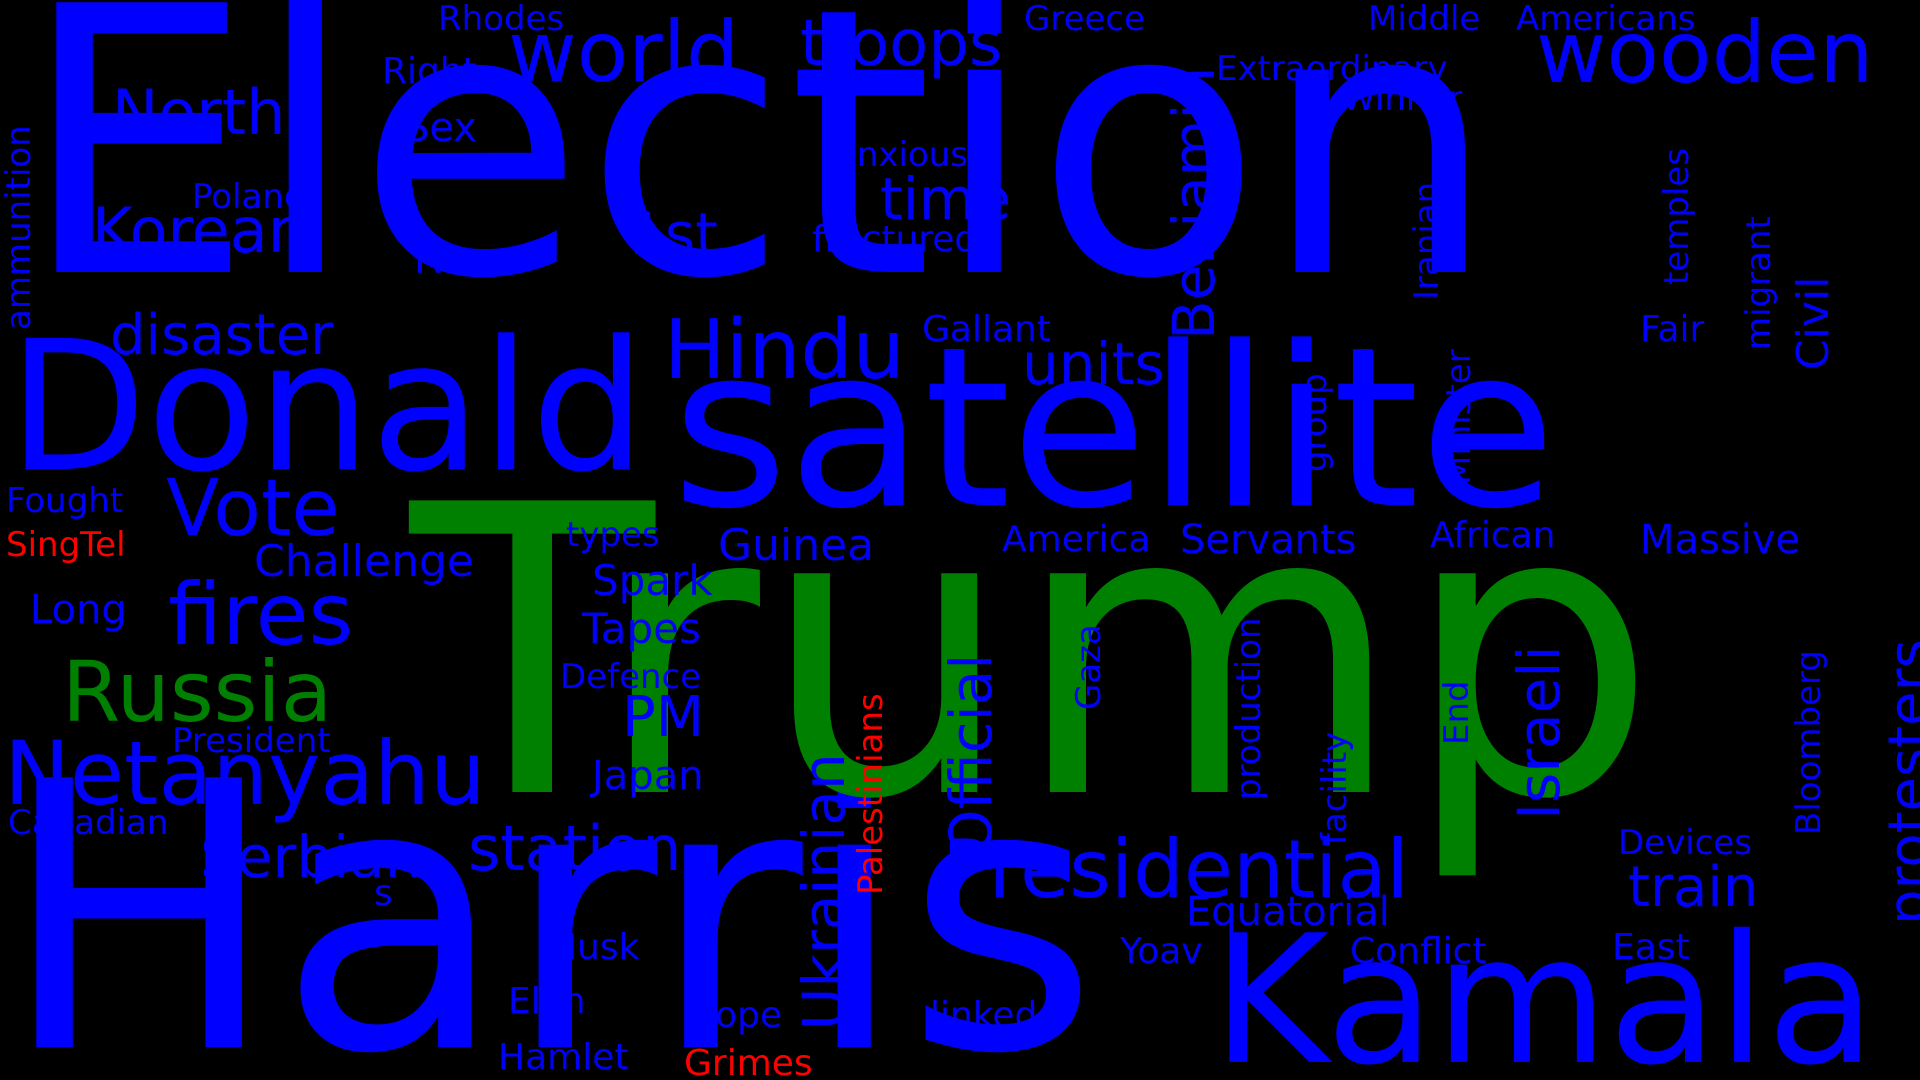 This screenshot has height=1080, width=1920. I want to click on word-fair: Fair, so click(1672, 329).